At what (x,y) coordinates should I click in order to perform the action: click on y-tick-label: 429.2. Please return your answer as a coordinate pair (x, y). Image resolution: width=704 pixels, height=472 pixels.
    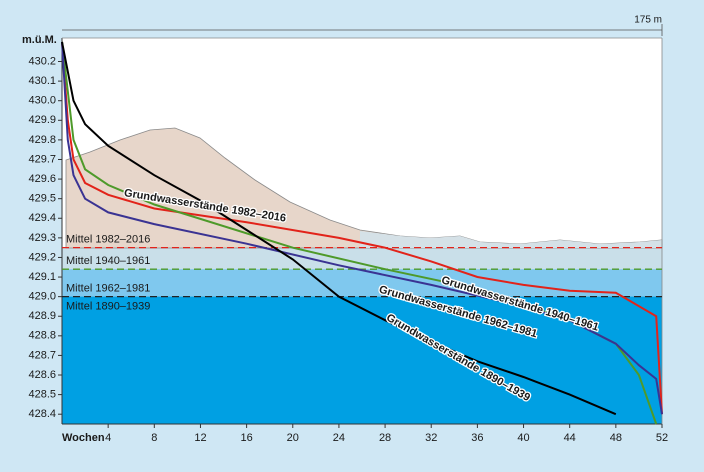
    Looking at the image, I should click on (42, 257).